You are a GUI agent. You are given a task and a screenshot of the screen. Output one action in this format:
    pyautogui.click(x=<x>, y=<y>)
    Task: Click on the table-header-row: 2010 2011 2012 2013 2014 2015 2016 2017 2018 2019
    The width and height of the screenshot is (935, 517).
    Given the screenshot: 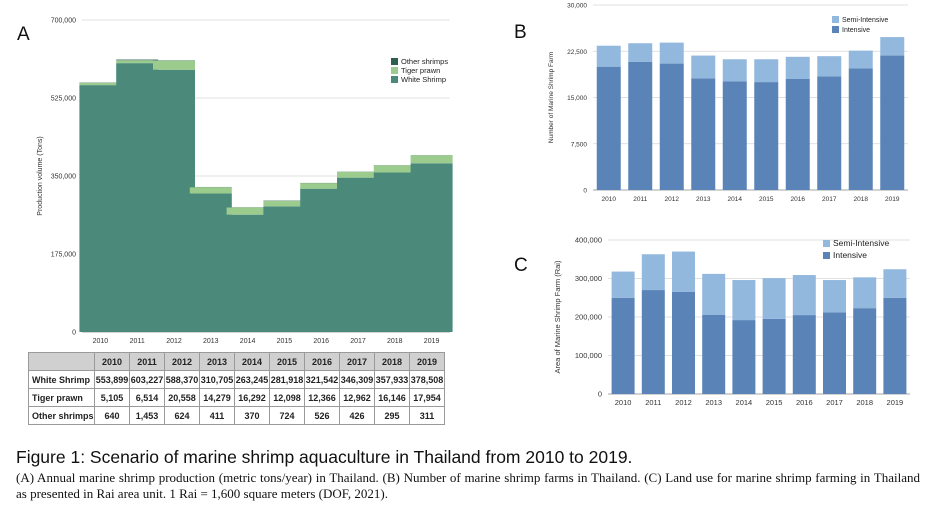 What is the action you would take?
    pyautogui.click(x=236, y=361)
    